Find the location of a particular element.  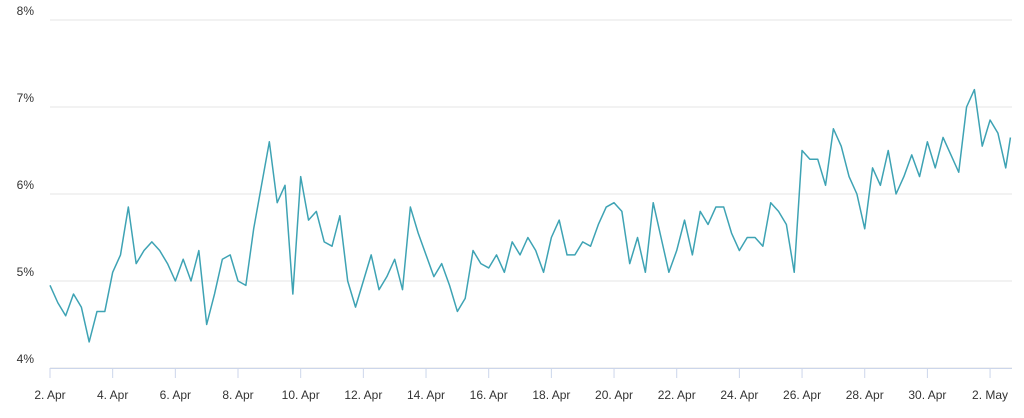

x-tick-label: 22. Apr is located at coordinates (677, 395).